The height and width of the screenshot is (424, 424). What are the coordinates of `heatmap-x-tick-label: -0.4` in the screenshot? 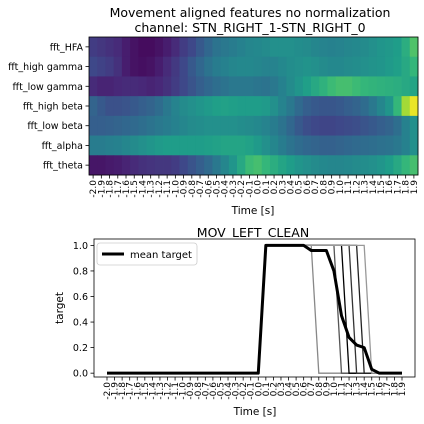 It's located at (226, 189).